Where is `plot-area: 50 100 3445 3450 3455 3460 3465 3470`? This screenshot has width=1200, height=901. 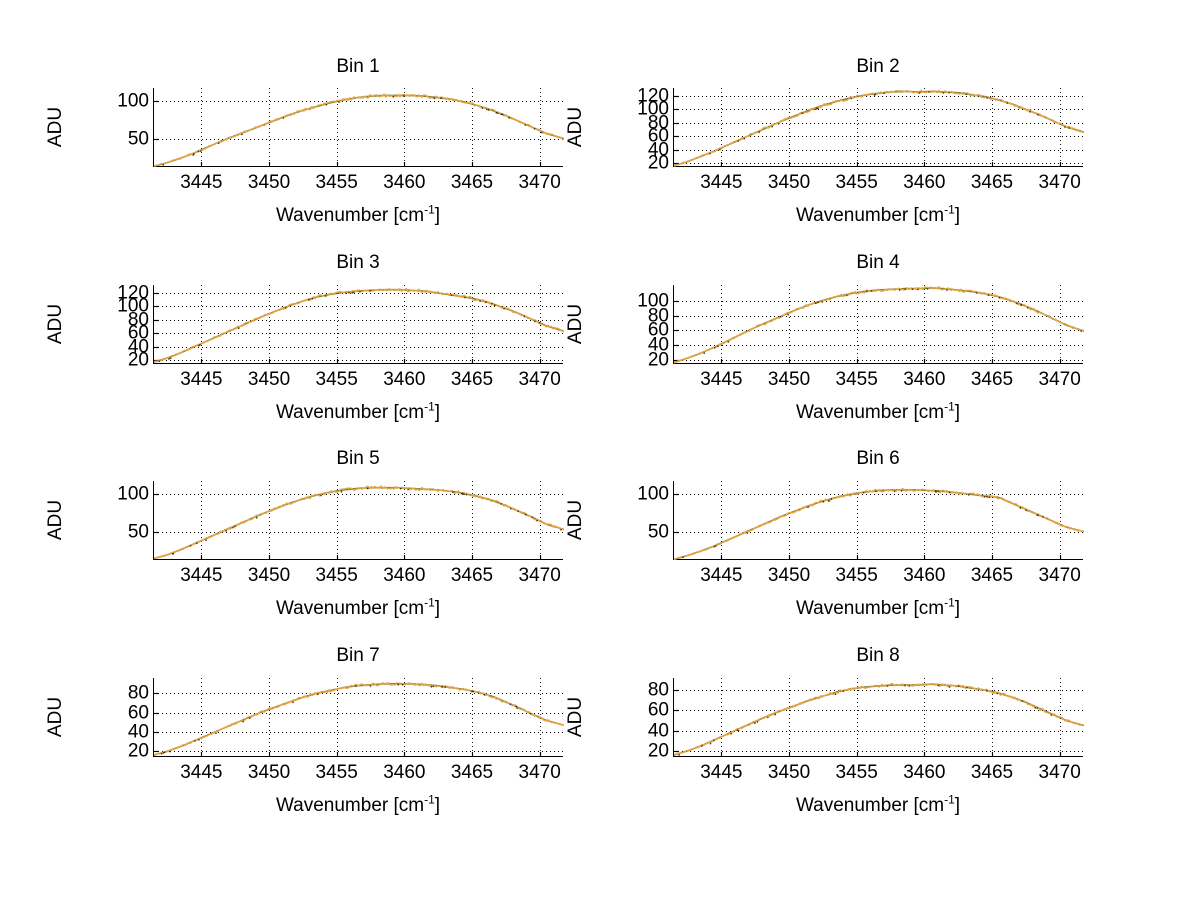 plot-area: 50 100 3445 3450 3455 3460 3465 3470 is located at coordinates (340, 533).